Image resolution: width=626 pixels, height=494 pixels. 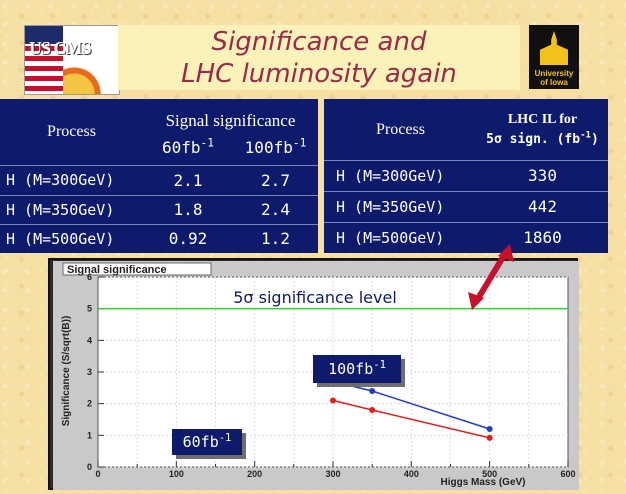 What do you see at coordinates (315, 297) in the screenshot?
I see `five-sigma-callout: 5σ significance level` at bounding box center [315, 297].